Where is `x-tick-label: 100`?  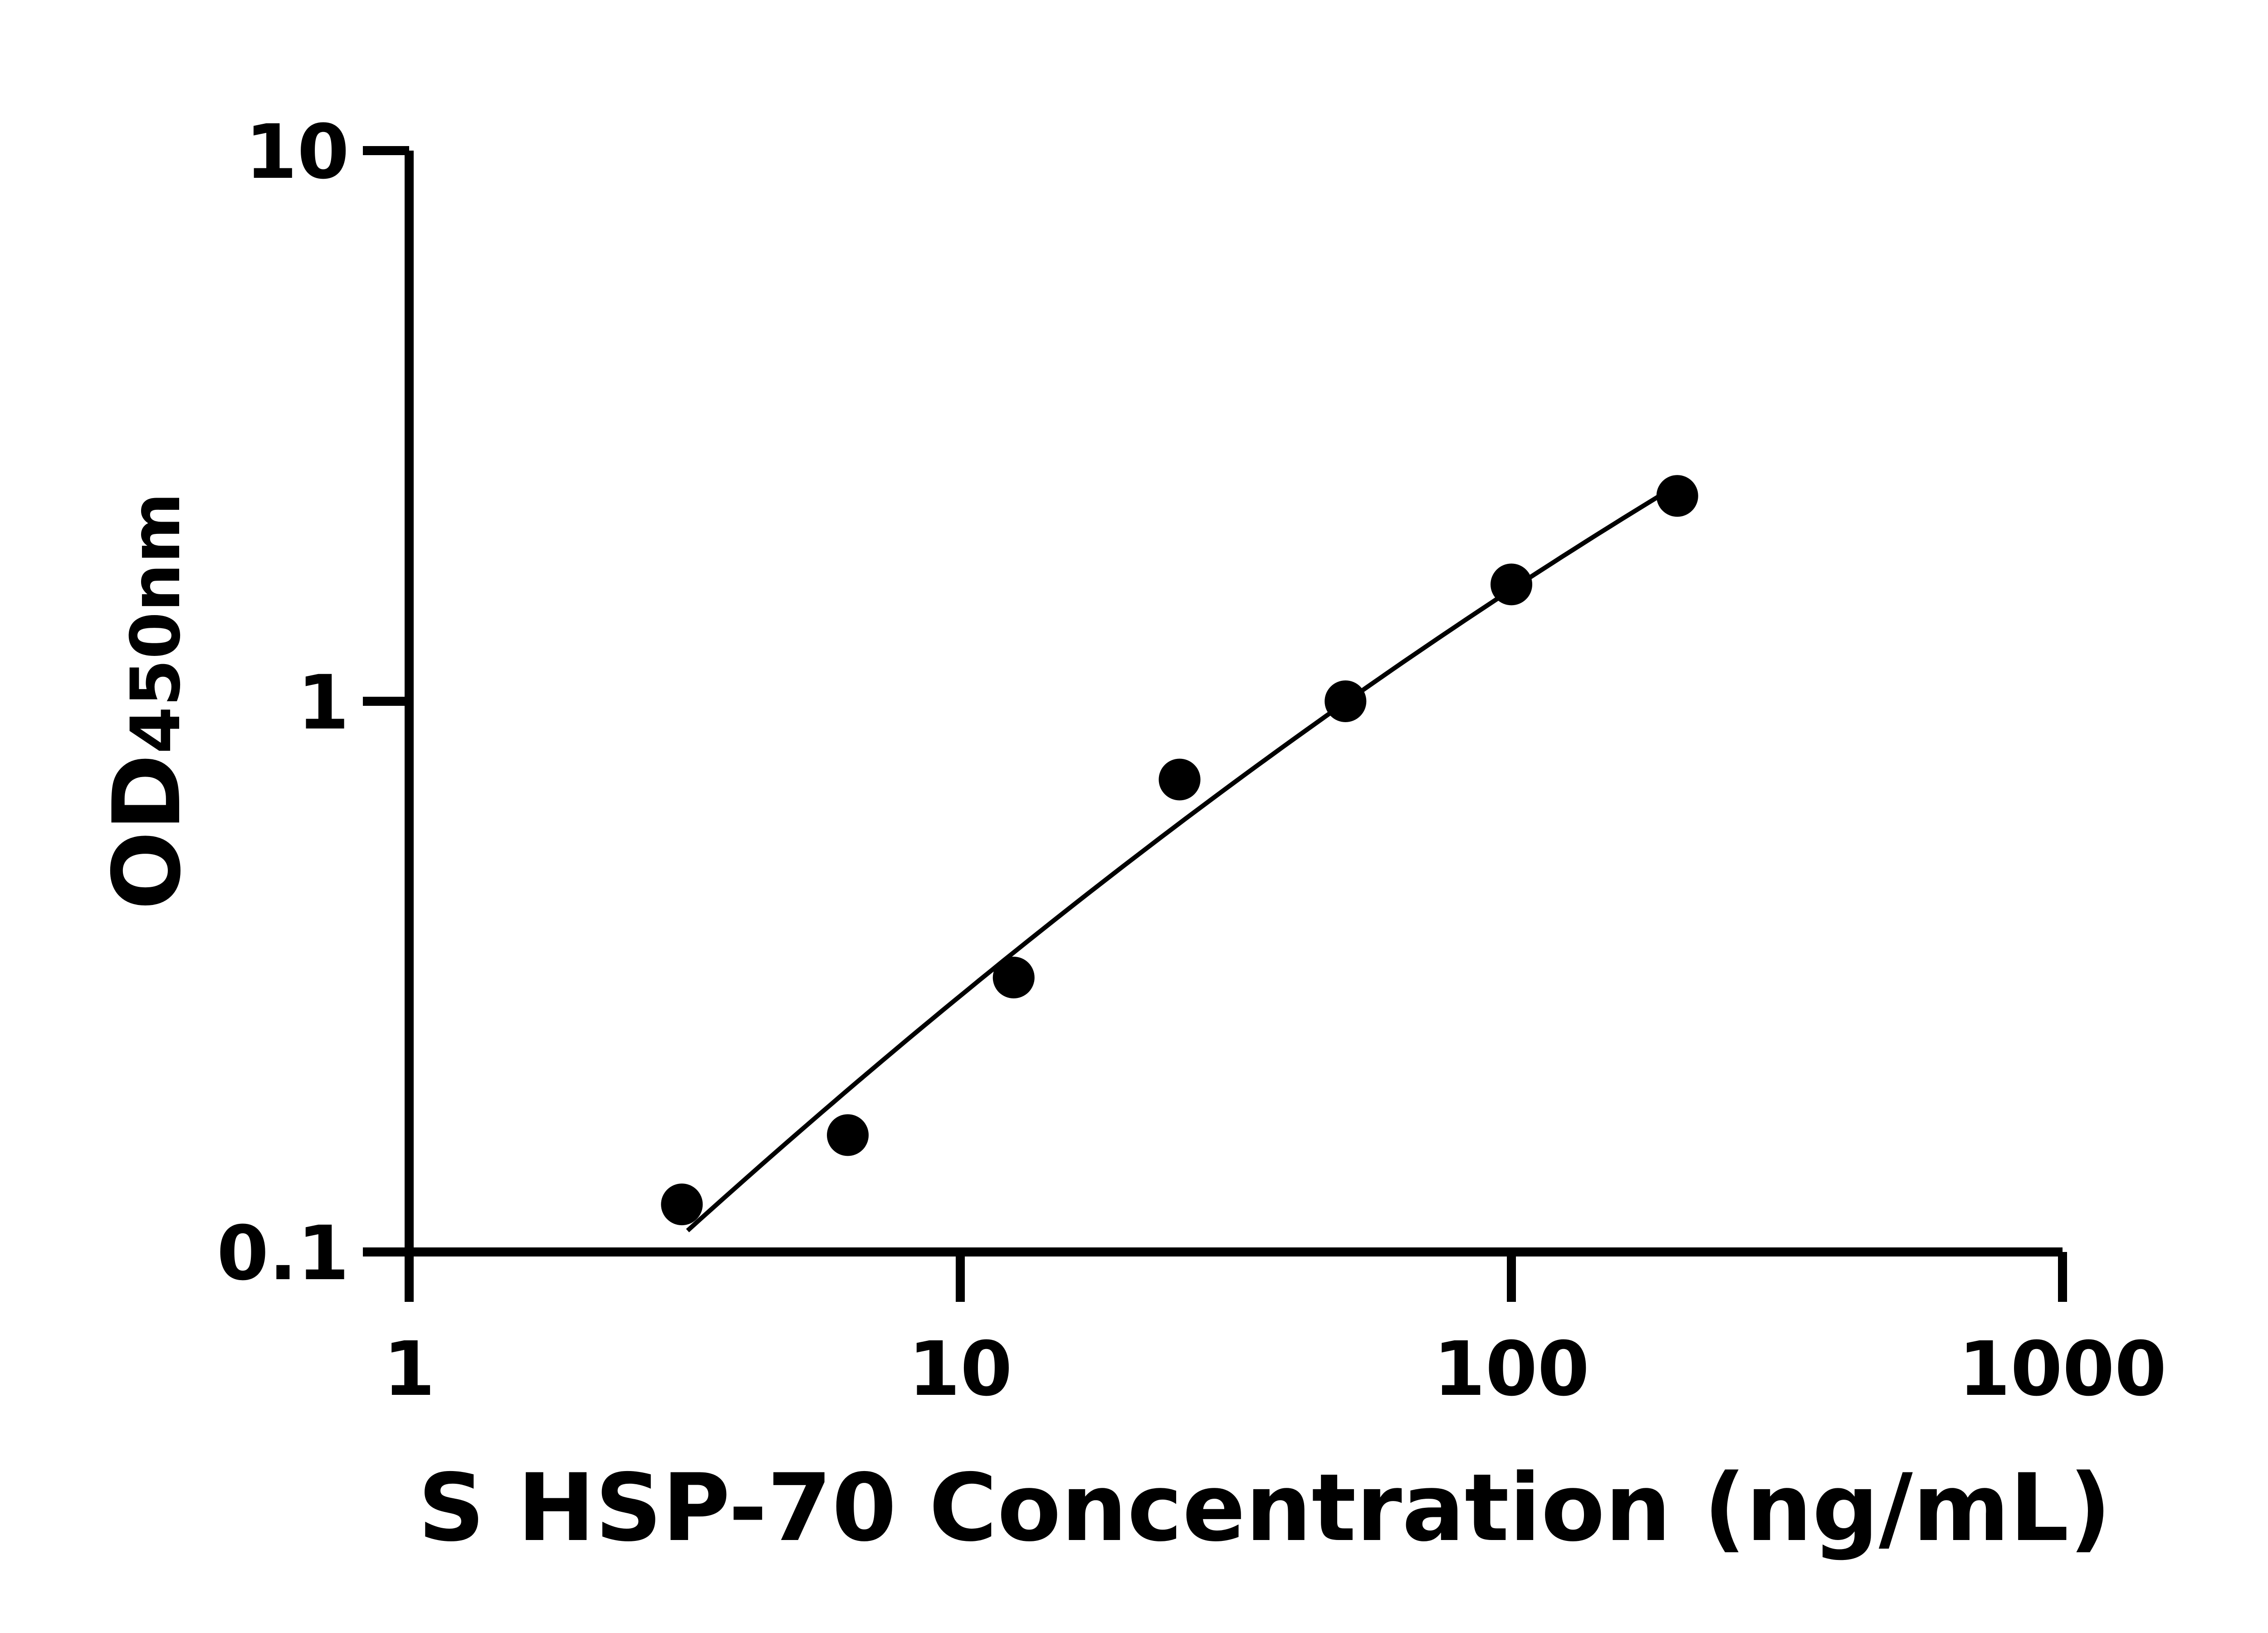
x-tick-label: 100 is located at coordinates (1511, 1369).